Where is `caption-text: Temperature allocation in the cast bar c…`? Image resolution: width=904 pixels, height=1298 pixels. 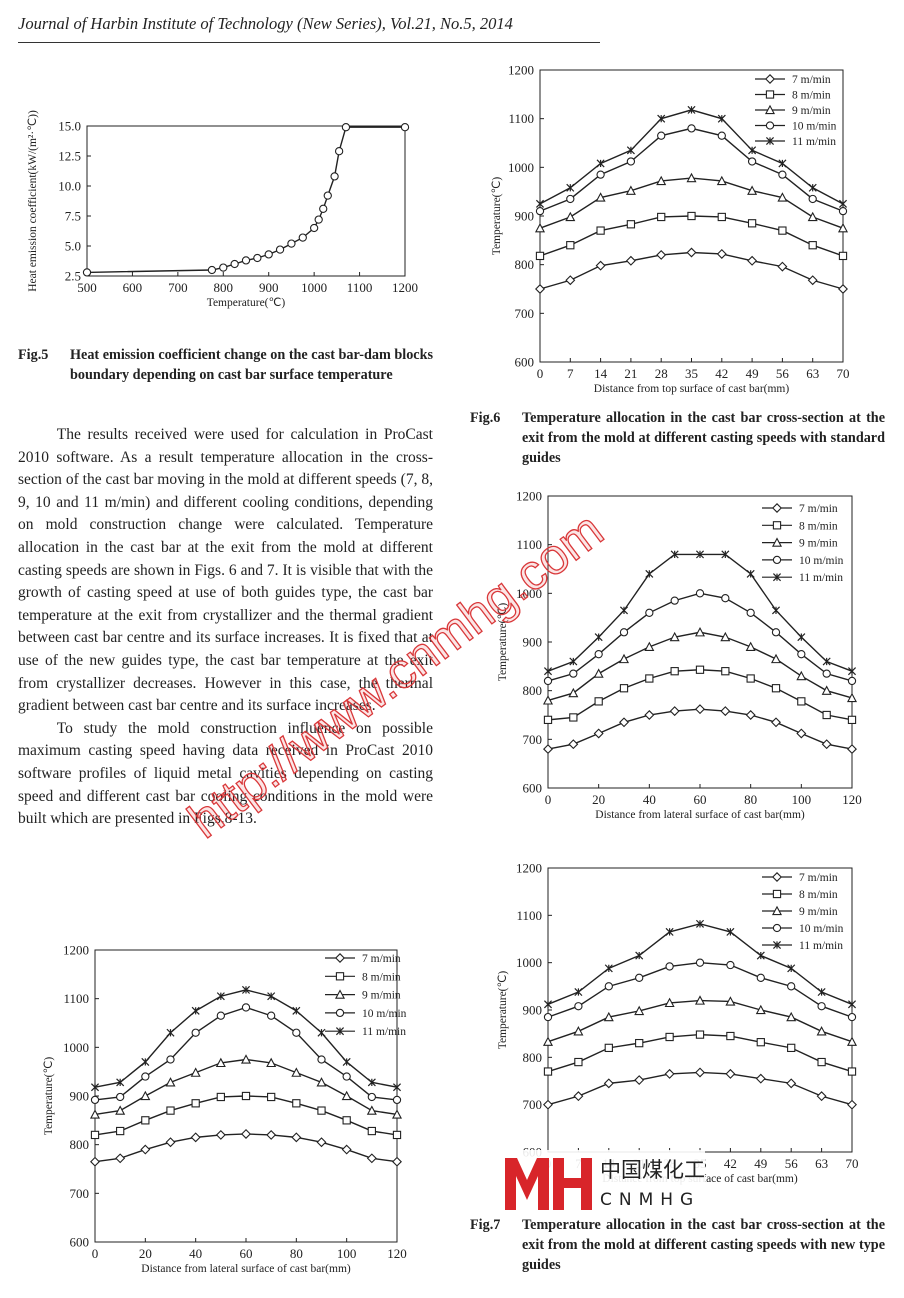 caption-text: Temperature allocation in the cast bar c… is located at coordinates (703, 1245).